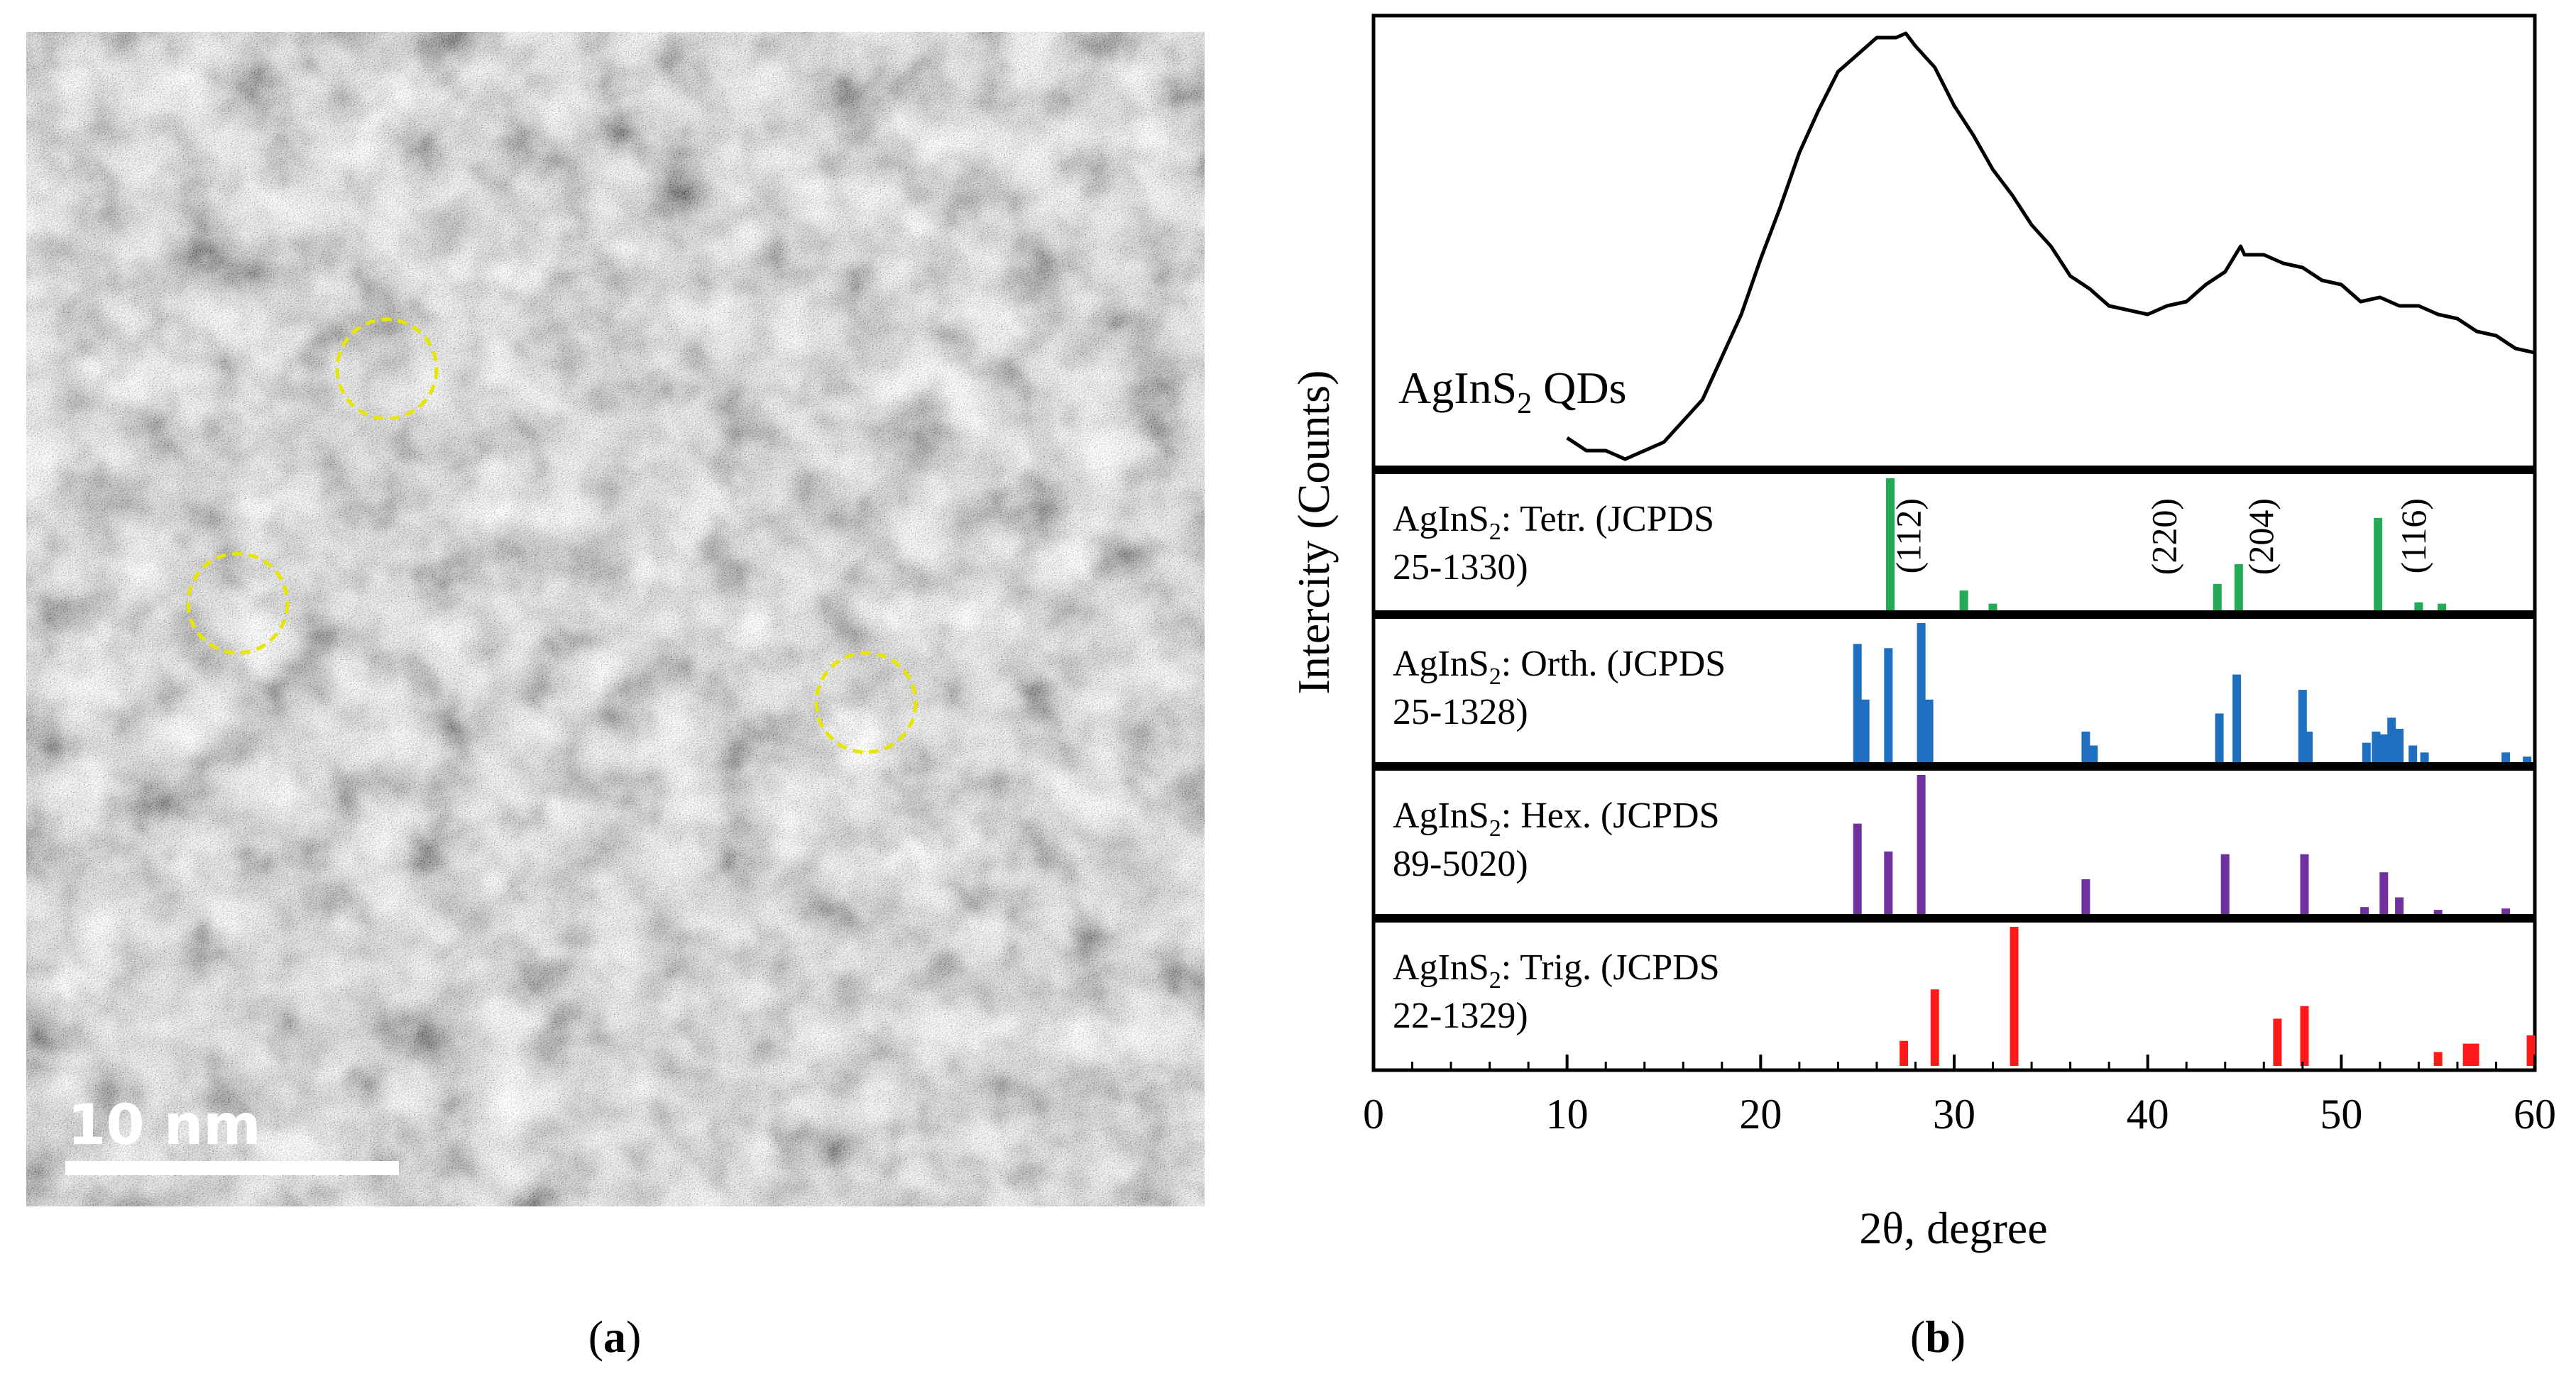 The height and width of the screenshot is (1381, 2576). What do you see at coordinates (164, 1125) in the screenshot?
I see `scale-bar-label: 10 nm` at bounding box center [164, 1125].